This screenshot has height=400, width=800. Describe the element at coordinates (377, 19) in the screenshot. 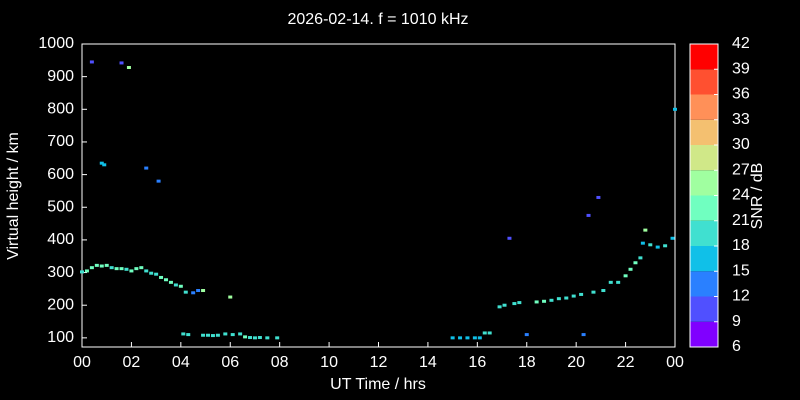

I see `chart-title: 2026-02-14. f = 1010 kHz` at that location.